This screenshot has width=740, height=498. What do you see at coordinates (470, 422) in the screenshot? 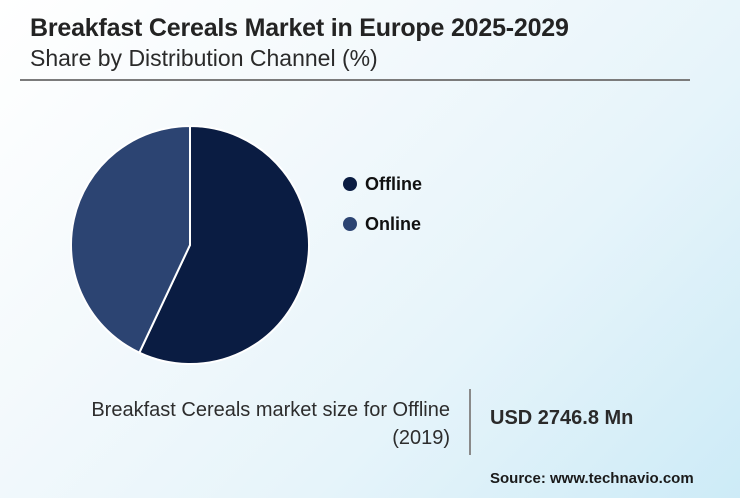
I see `stat-divider` at bounding box center [470, 422].